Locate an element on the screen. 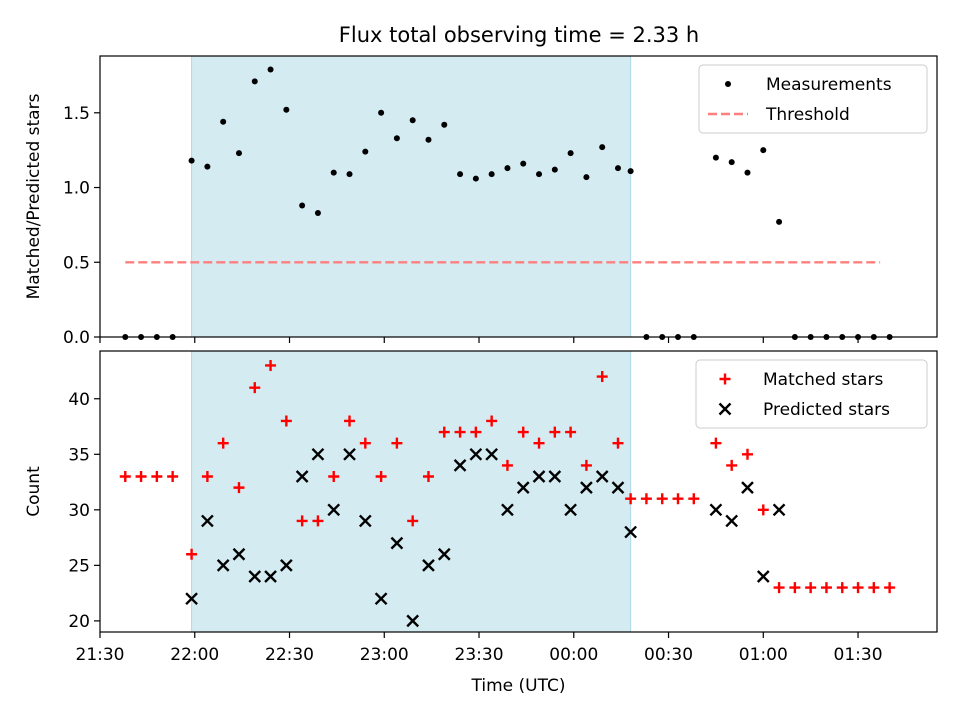 The image size is (960, 720). y-tick-label: 0.5 is located at coordinates (76, 263).